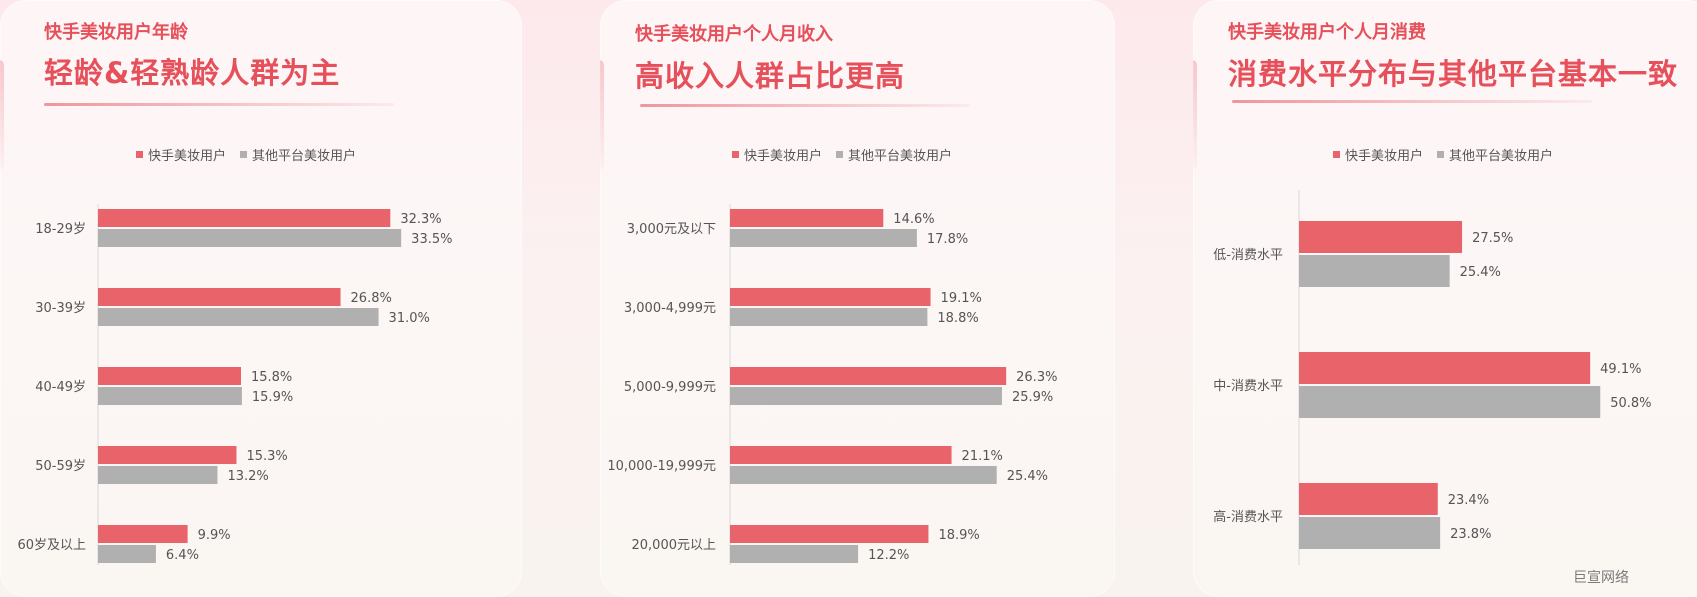  What do you see at coordinates (671, 229) in the screenshot?
I see `category-label: 3,000元及以下` at bounding box center [671, 229].